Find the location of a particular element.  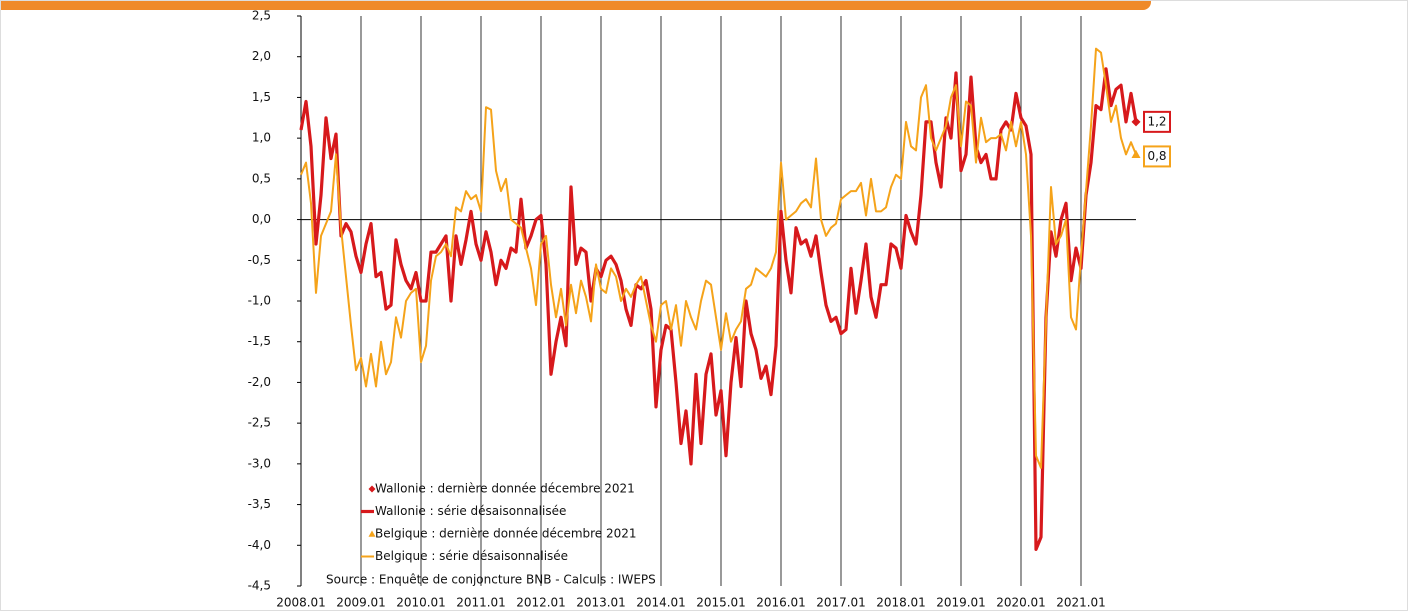

x-tick-label: 2018.01 is located at coordinates (901, 603).